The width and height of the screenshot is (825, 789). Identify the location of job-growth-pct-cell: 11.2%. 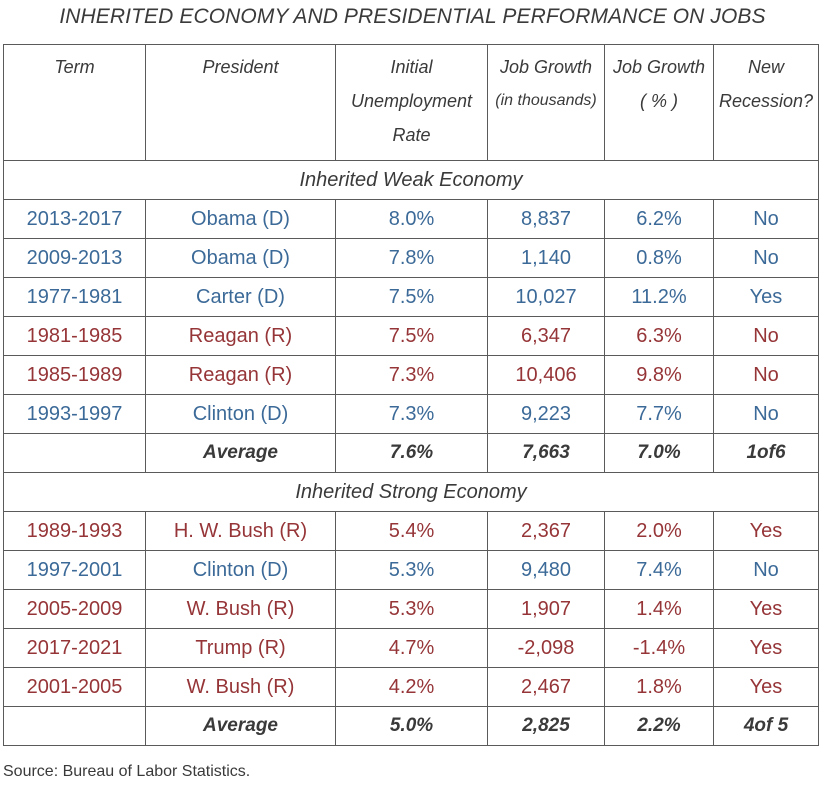
(659, 297).